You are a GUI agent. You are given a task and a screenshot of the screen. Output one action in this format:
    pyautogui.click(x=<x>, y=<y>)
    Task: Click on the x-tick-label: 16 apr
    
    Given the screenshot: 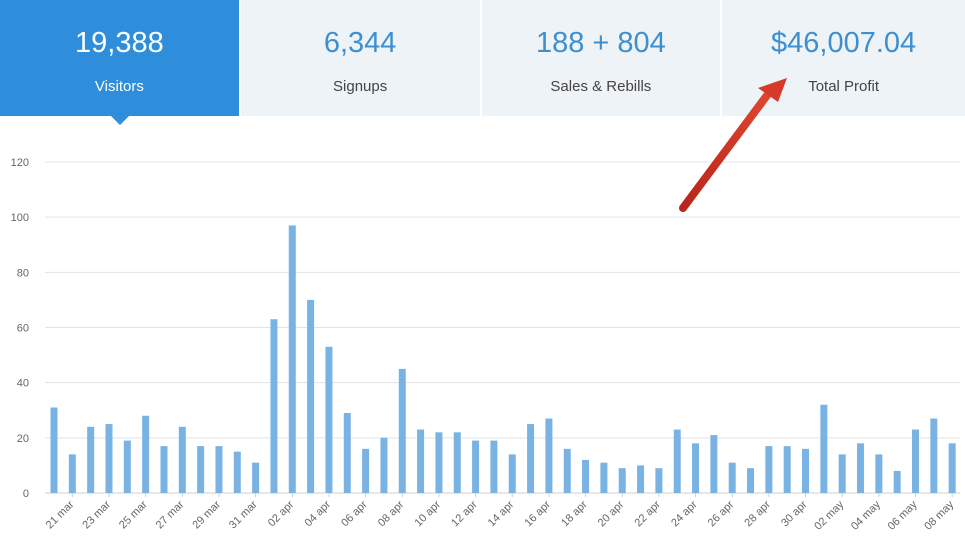 What is the action you would take?
    pyautogui.click(x=537, y=513)
    